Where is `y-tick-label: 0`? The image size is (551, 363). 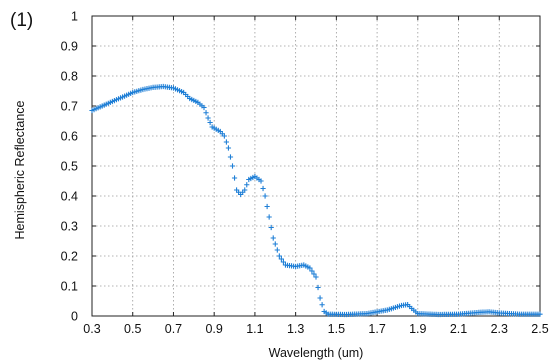 y-tick-label: 0 is located at coordinates (74, 317).